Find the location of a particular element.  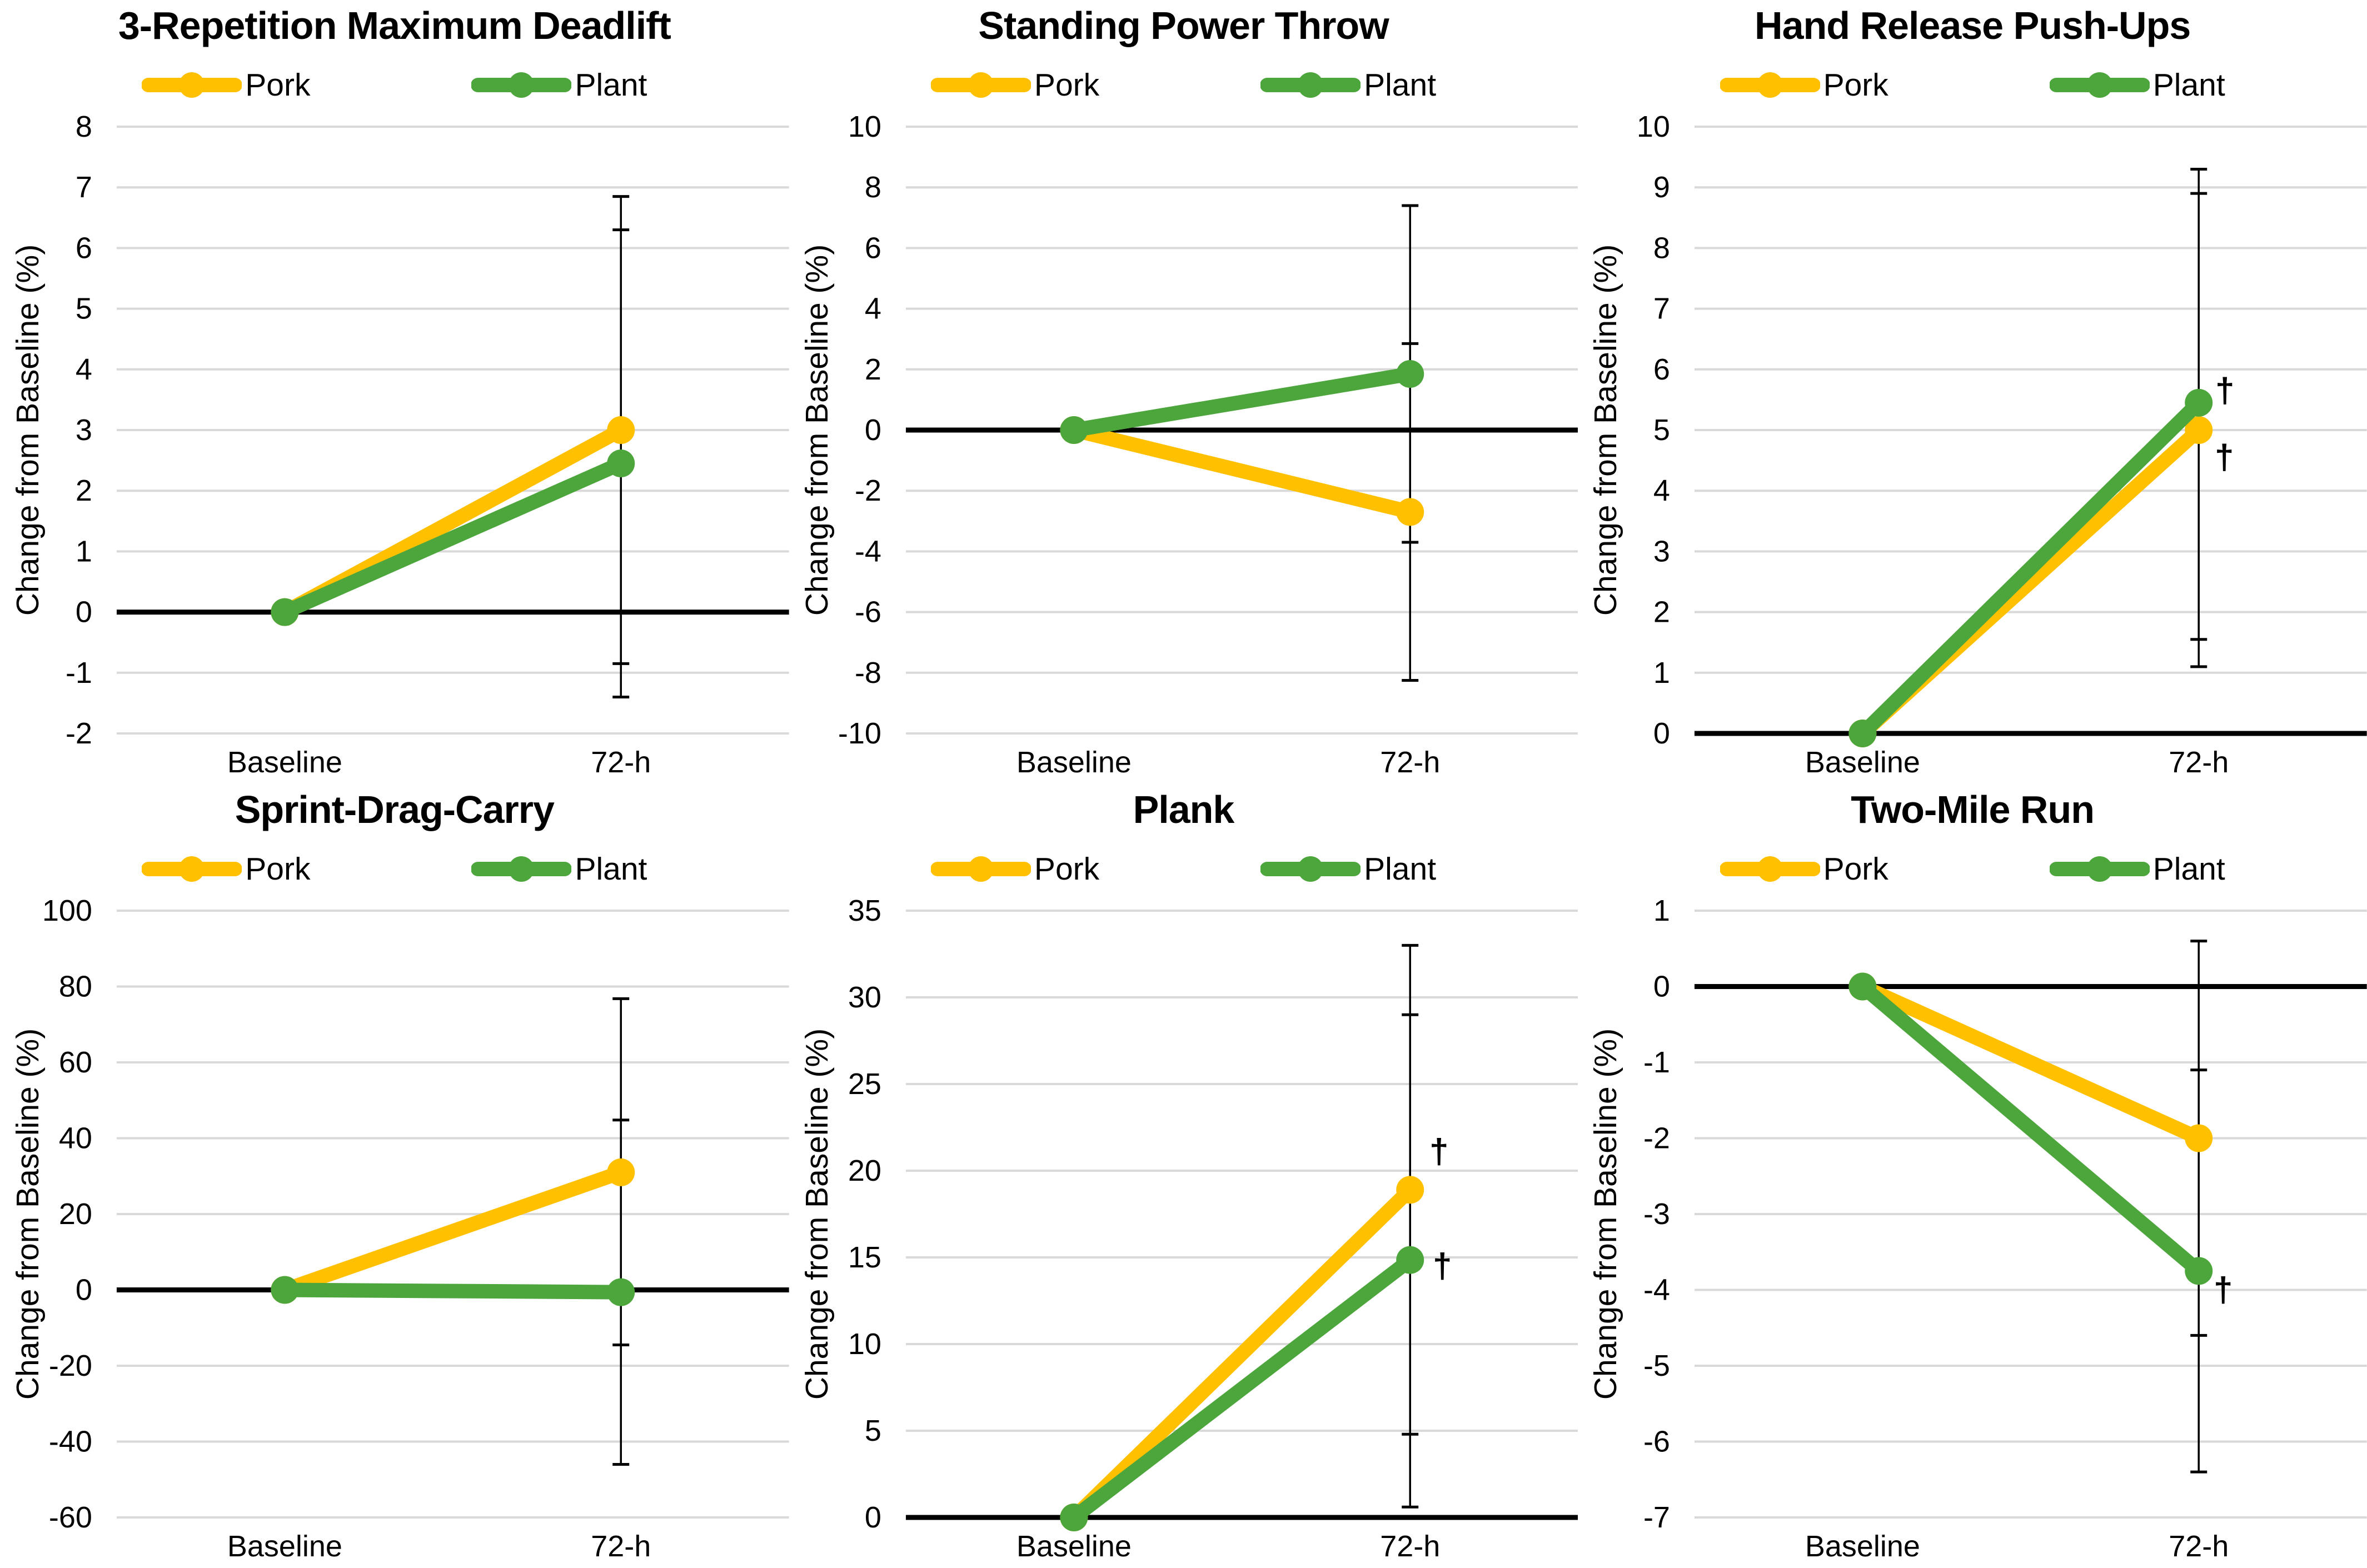

y-tick-label: 80 is located at coordinates (75, 986).